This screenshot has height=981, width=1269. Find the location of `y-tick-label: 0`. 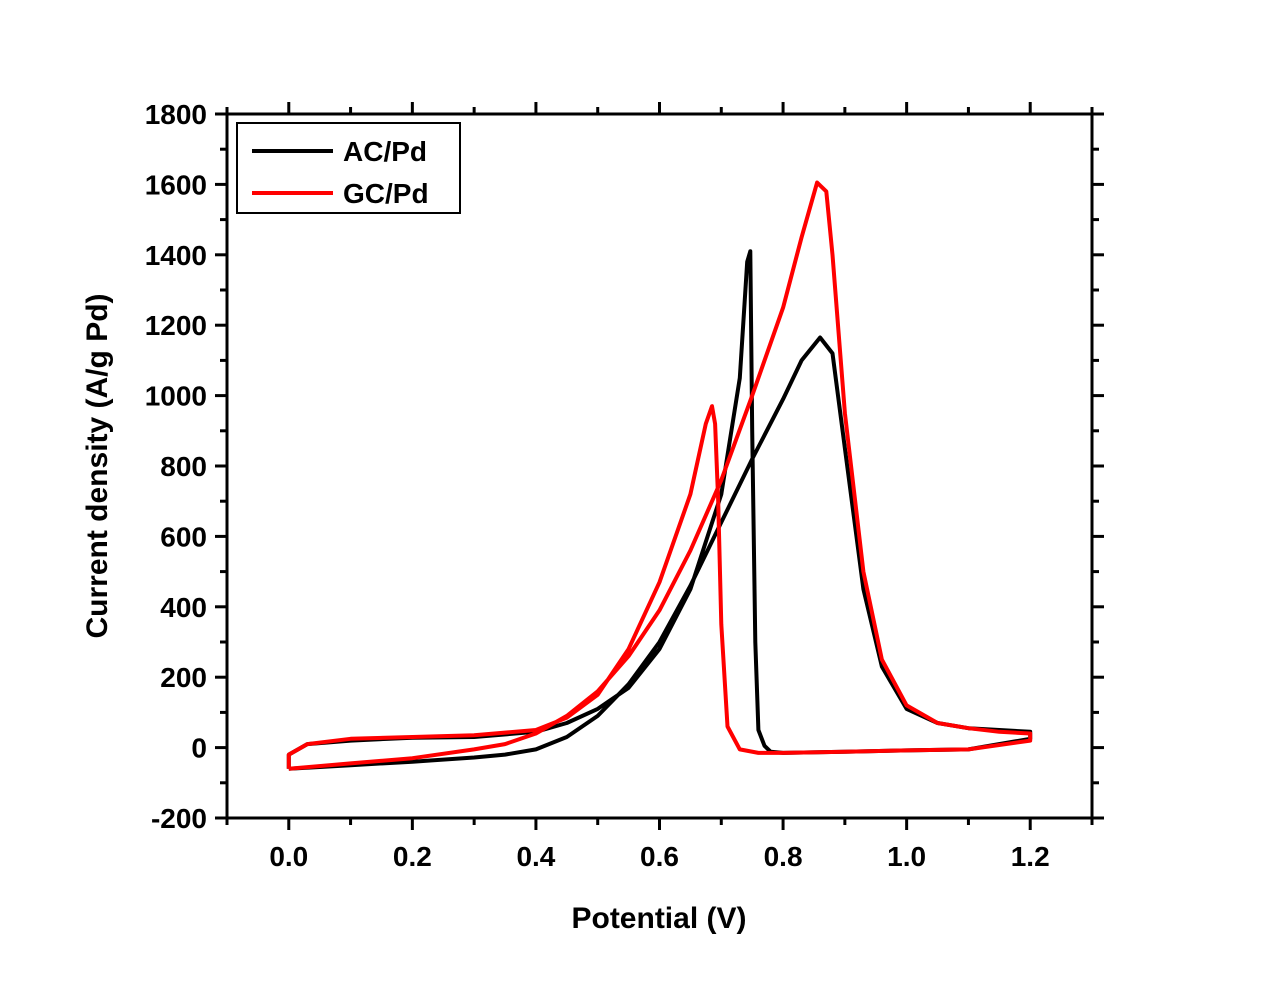

y-tick-label: 0 is located at coordinates (199, 748).